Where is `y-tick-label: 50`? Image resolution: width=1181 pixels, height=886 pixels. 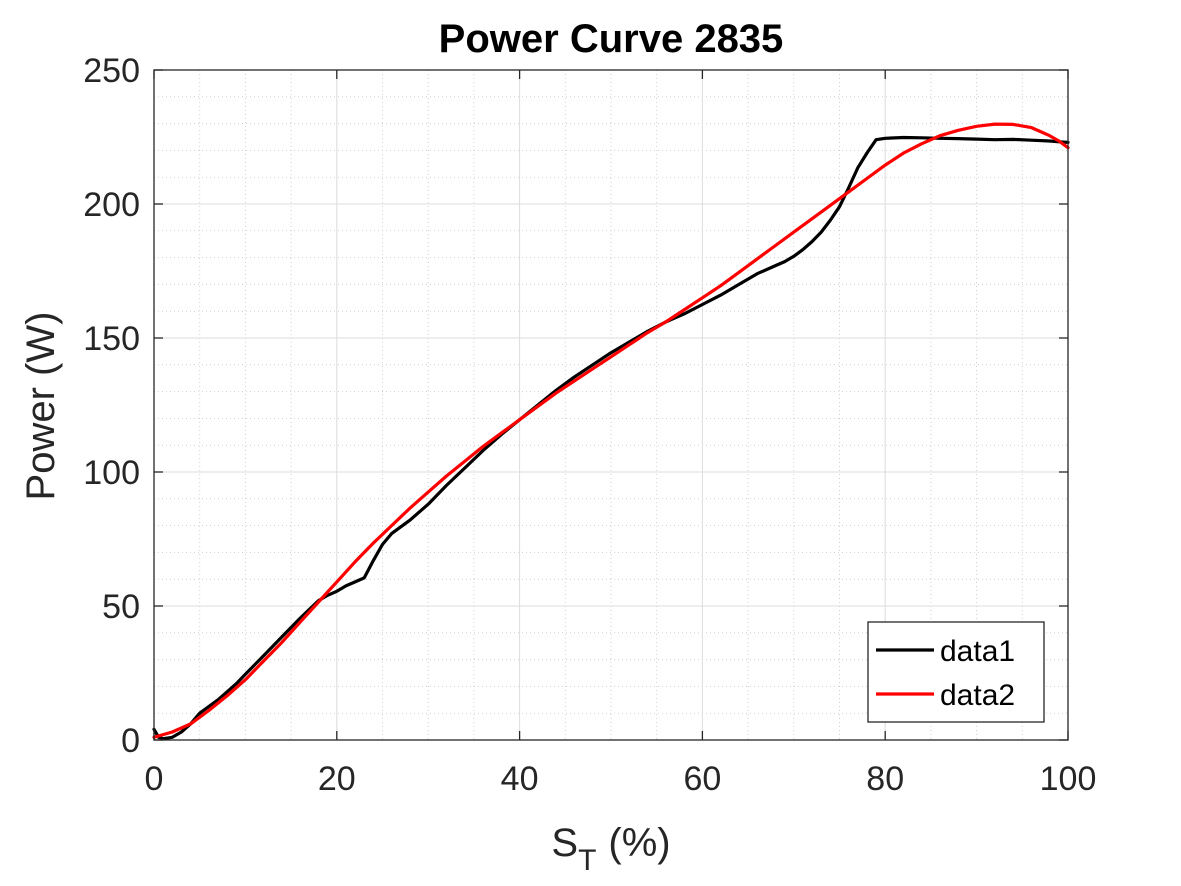 y-tick-label: 50 is located at coordinates (121, 607).